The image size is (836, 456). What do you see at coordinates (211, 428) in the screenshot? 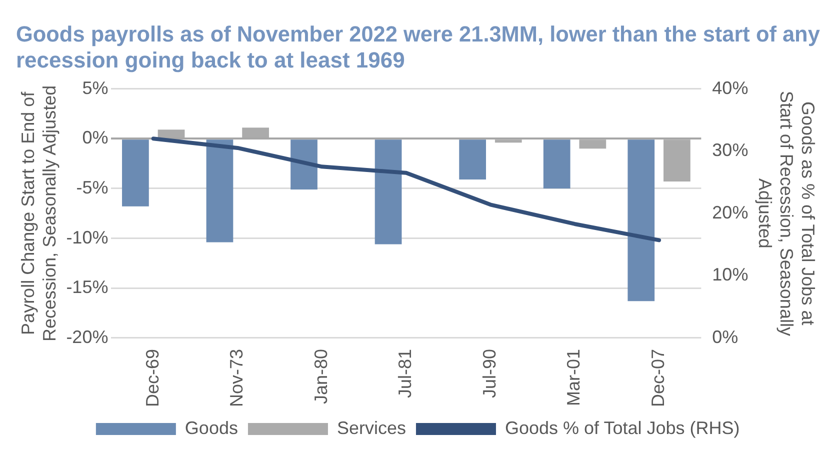
I see `legend-label: Goods` at bounding box center [211, 428].